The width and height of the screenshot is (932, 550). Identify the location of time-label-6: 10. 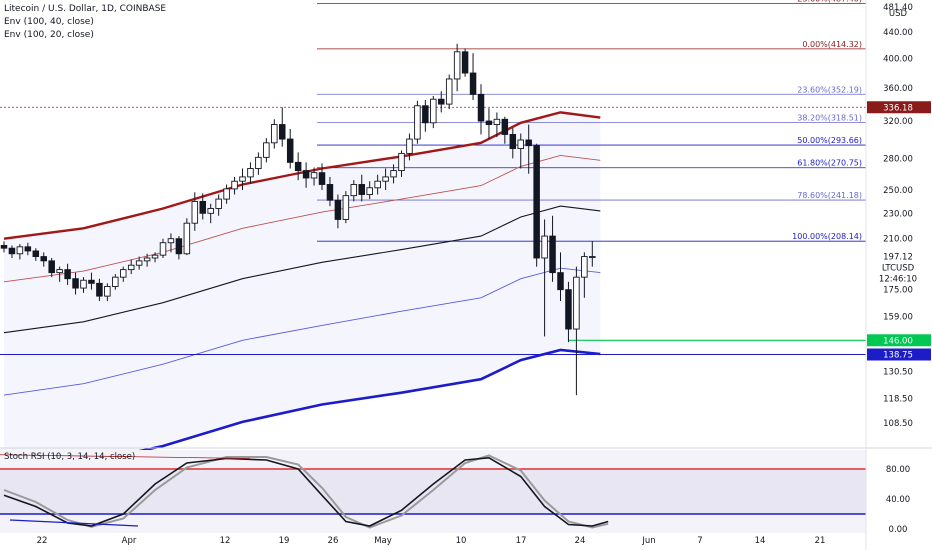
(461, 541).